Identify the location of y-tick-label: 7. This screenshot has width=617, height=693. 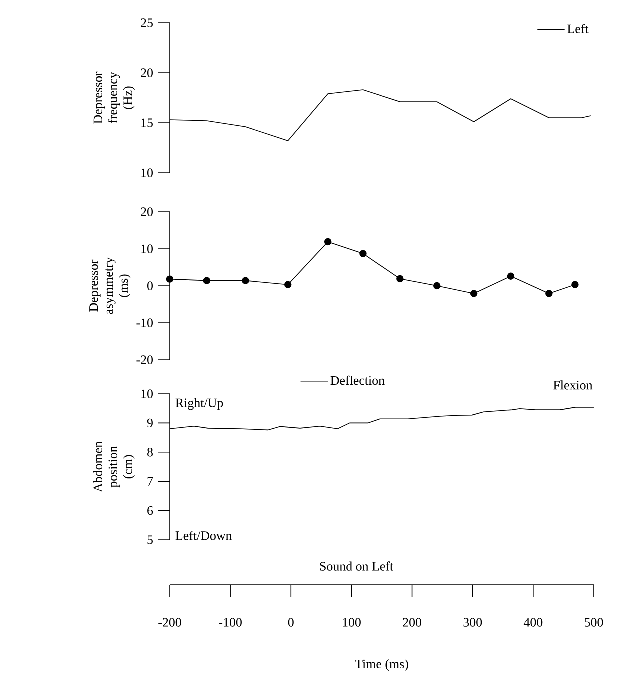
(151, 481).